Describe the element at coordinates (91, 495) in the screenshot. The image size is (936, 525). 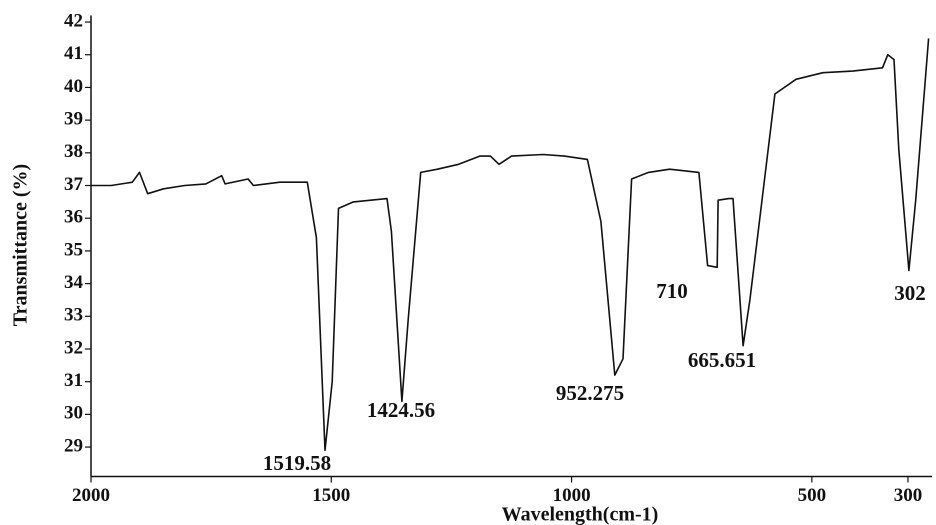
I see `x-tick-label: 2000` at that location.